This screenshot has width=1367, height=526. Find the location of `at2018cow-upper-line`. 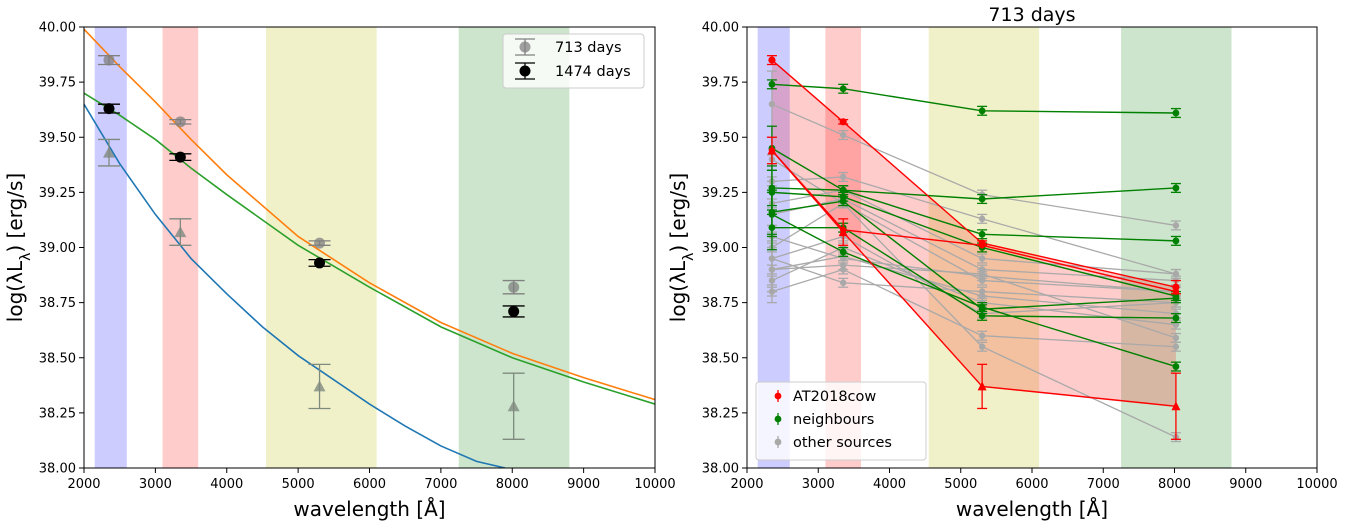

at2018cow-upper-line is located at coordinates (974, 173).